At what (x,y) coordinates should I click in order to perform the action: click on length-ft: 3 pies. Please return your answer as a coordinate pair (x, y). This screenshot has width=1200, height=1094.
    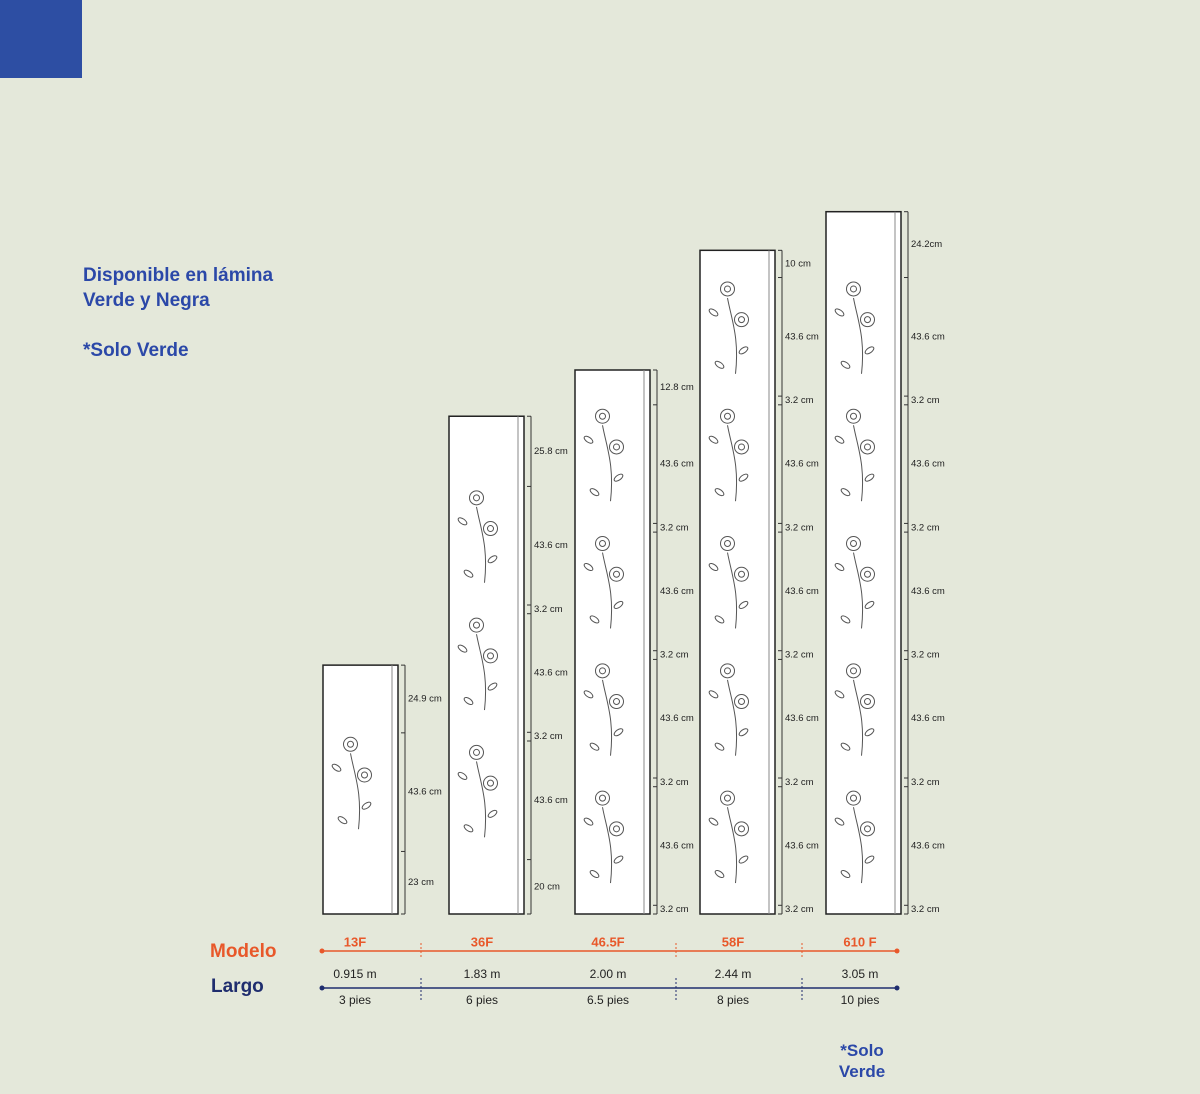
    Looking at the image, I should click on (355, 1000).